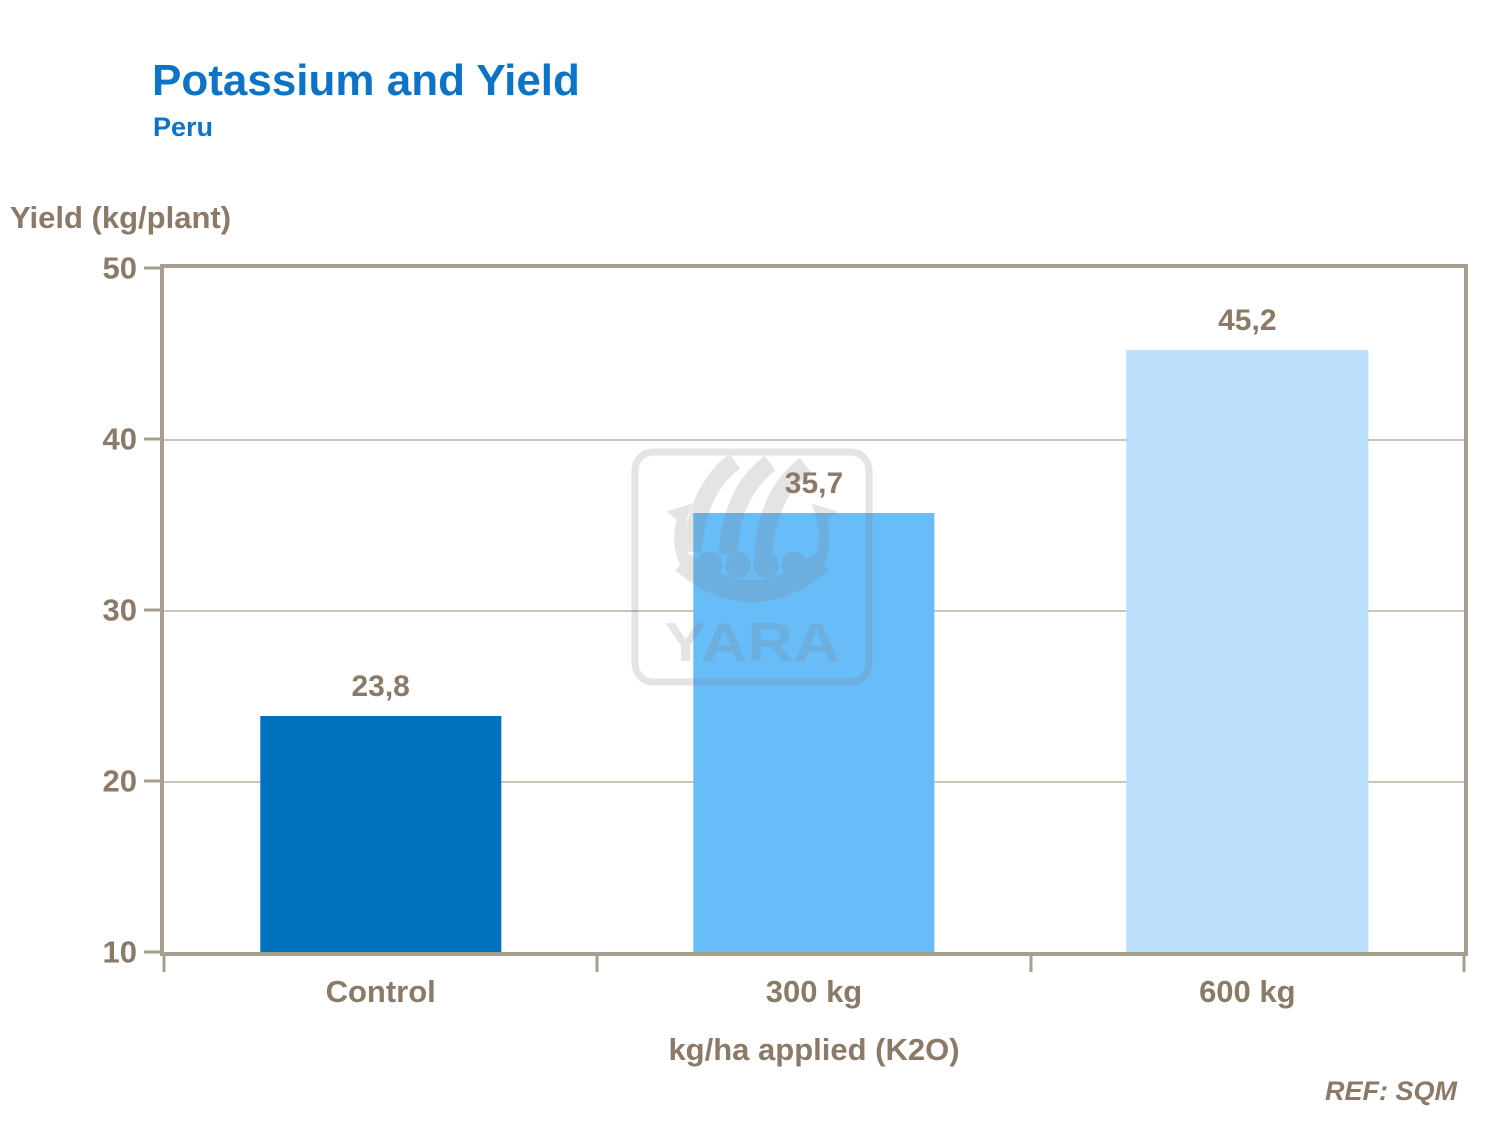 Image resolution: width=1497 pixels, height=1125 pixels. Describe the element at coordinates (119, 439) in the screenshot. I see `y-tick-label: 40` at that location.